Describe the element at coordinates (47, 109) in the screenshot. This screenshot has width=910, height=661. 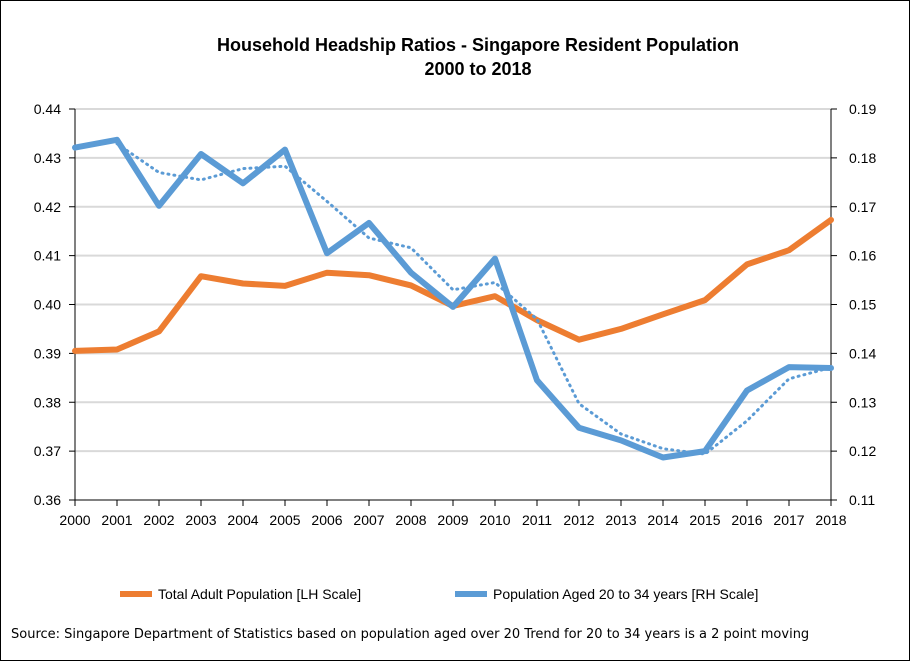
I see `left-axis-tick-label: 0.44` at that location.